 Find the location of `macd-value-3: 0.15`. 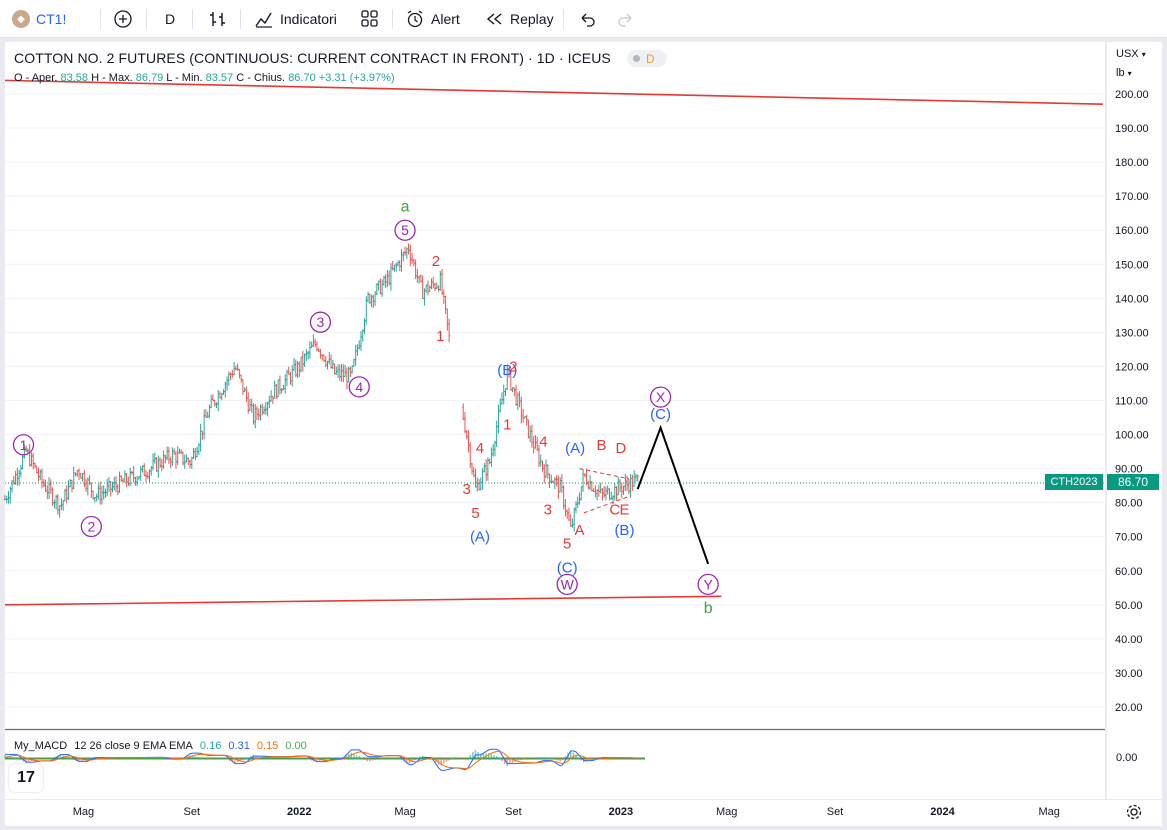

macd-value-3: 0.15 is located at coordinates (267, 746).